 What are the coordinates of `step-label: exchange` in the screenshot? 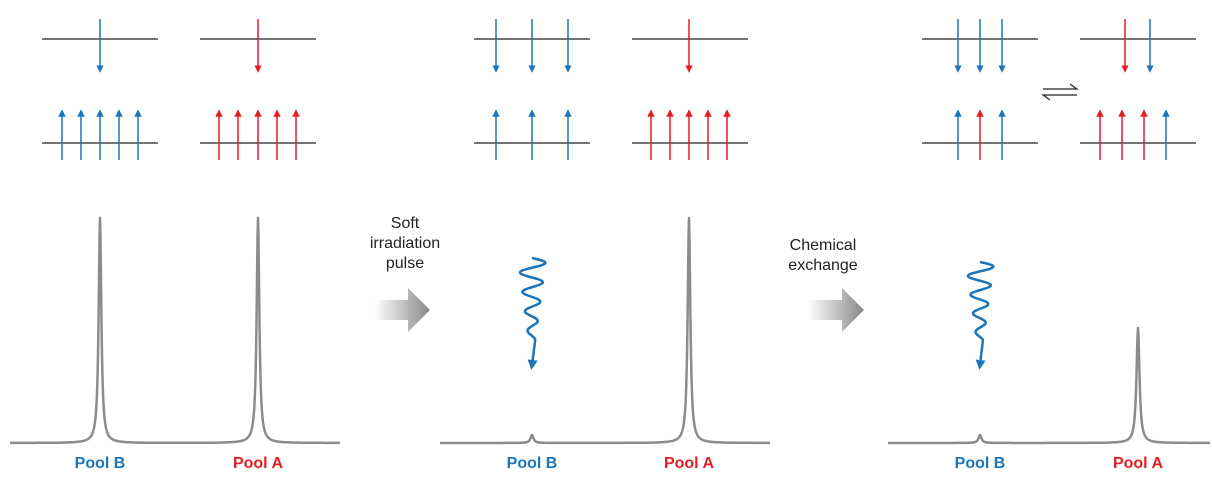 It's located at (822, 265).